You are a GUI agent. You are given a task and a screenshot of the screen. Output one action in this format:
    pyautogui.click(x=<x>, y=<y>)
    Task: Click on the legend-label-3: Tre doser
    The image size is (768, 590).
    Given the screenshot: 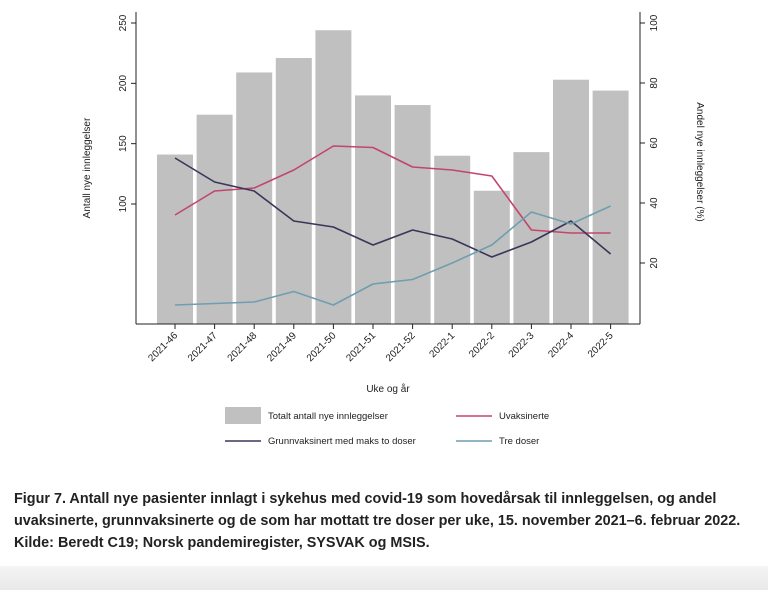 What is the action you would take?
    pyautogui.click(x=519, y=441)
    